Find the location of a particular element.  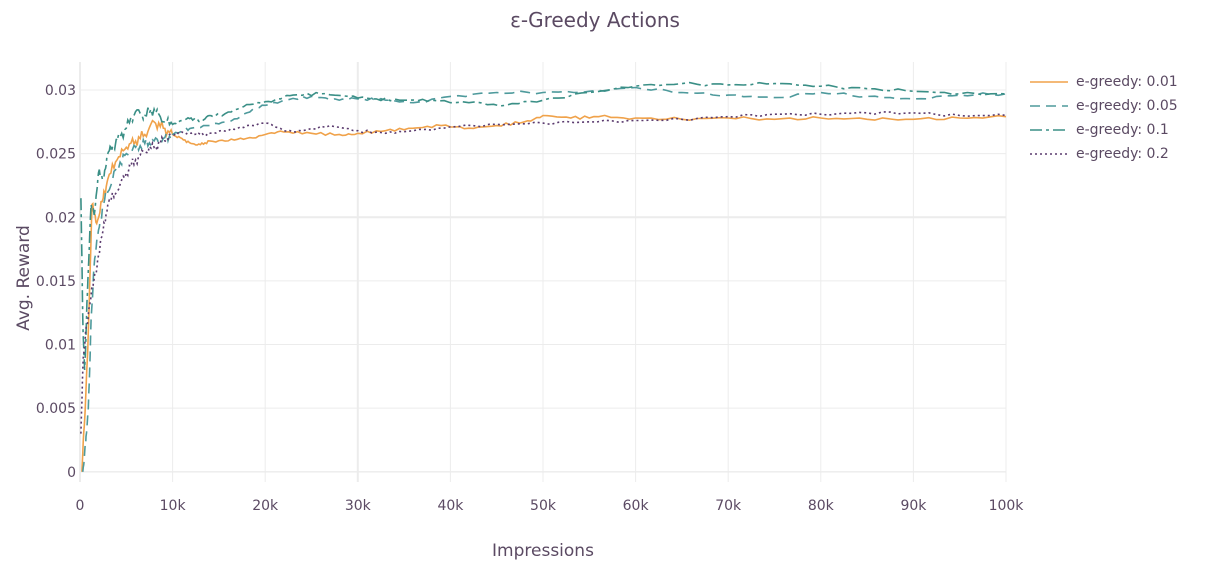

legend-label-3: e-greedy: 0.2 is located at coordinates (1122, 154).